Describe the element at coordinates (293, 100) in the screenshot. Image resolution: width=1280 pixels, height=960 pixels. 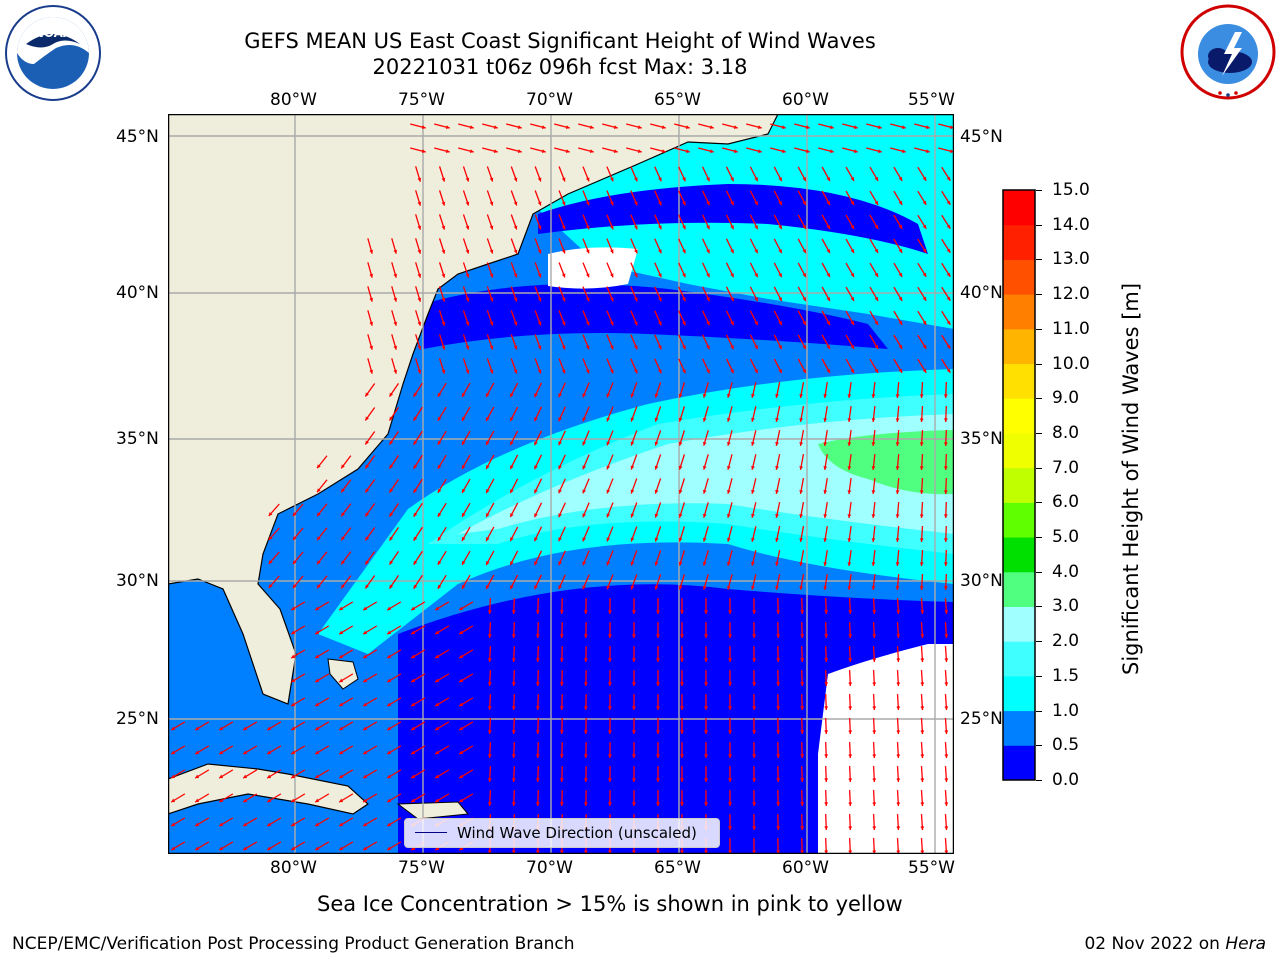
I see `lon-label-top-80w: 80°W` at that location.